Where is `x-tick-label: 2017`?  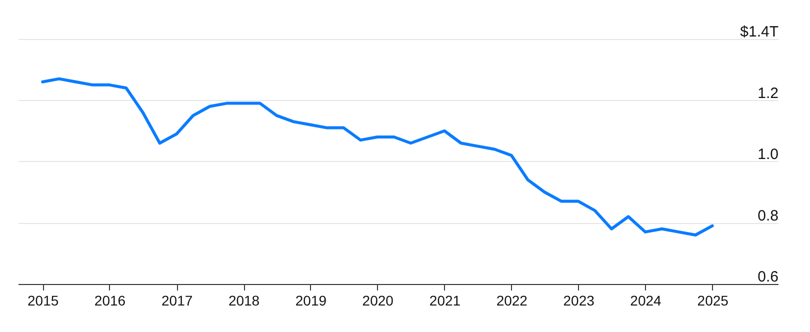 x-tick-label: 2017 is located at coordinates (177, 300).